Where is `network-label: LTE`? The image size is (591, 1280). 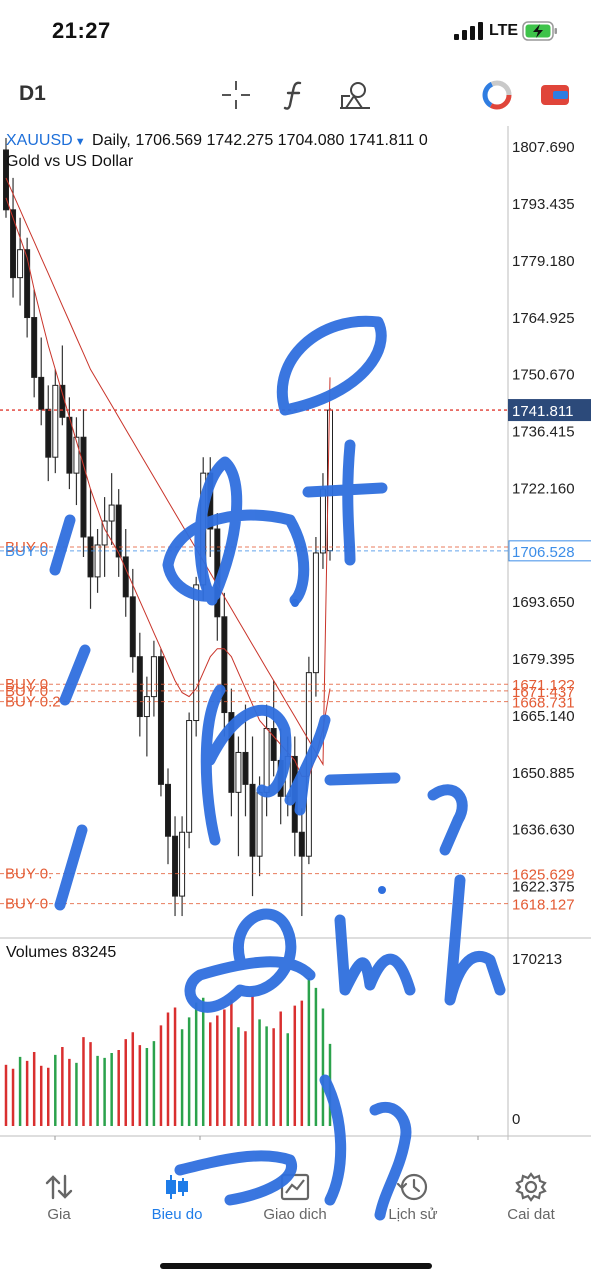 network-label: LTE is located at coordinates (504, 30).